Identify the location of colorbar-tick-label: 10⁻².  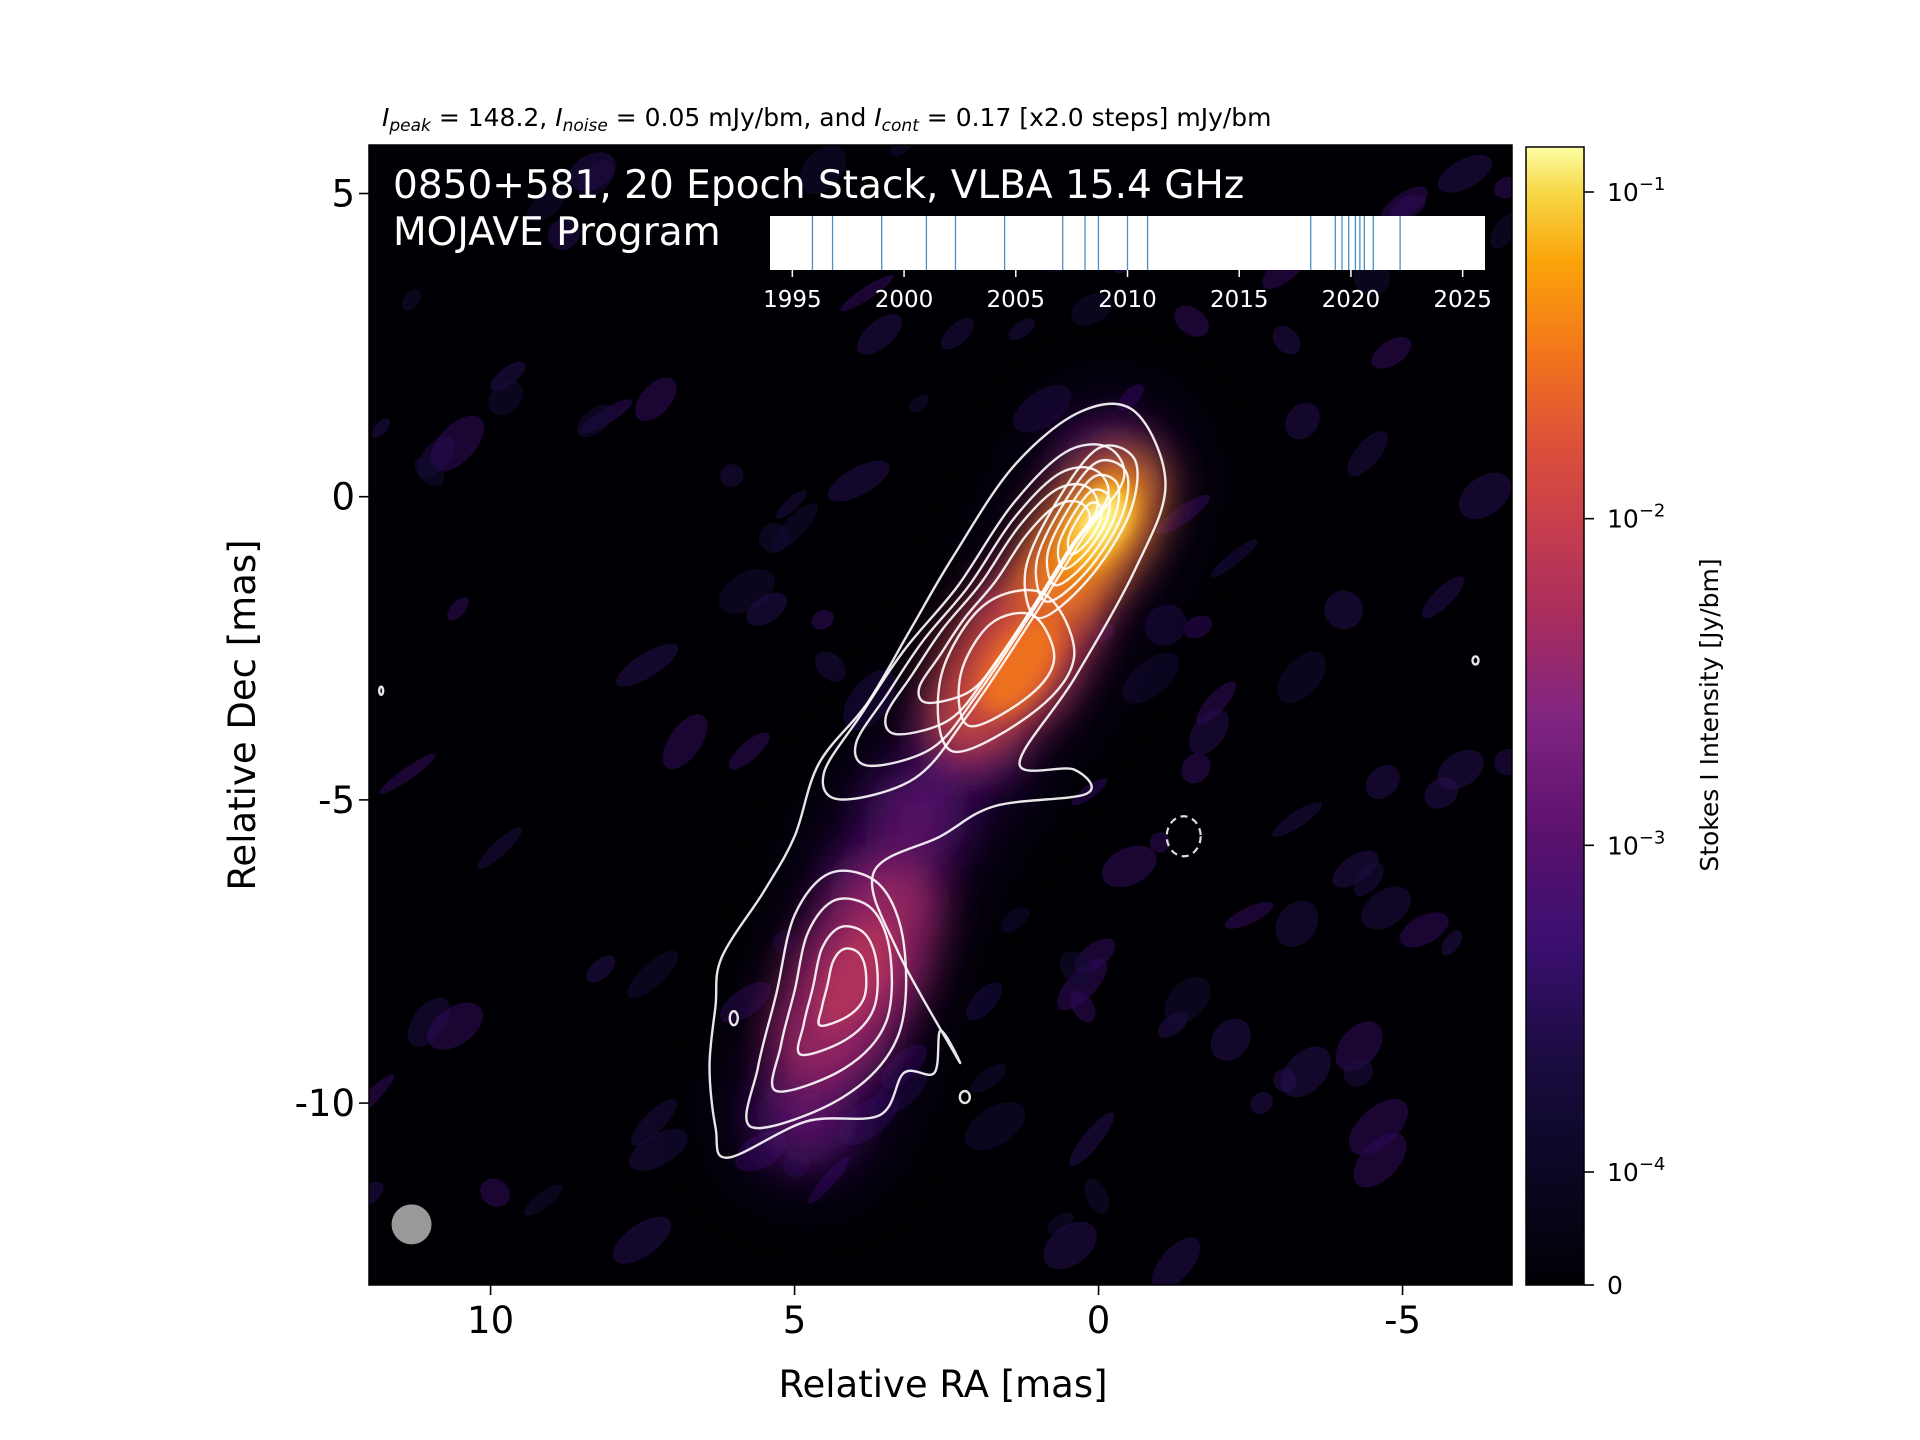
(1636, 517).